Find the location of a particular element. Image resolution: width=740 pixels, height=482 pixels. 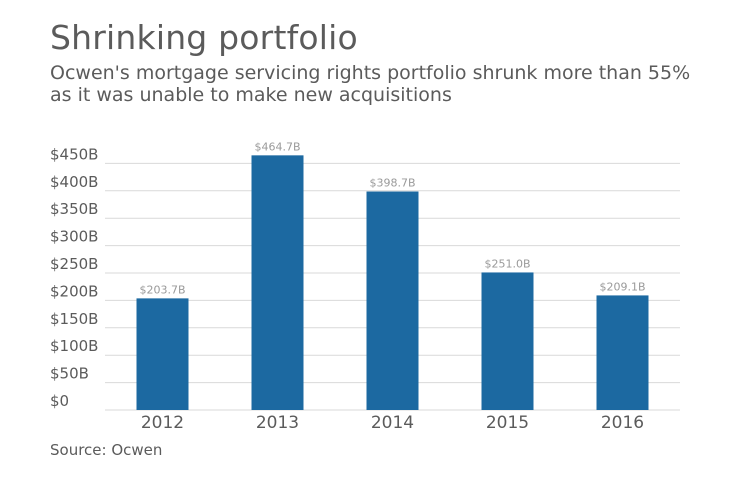

y-tick-label: $0 is located at coordinates (59, 401).